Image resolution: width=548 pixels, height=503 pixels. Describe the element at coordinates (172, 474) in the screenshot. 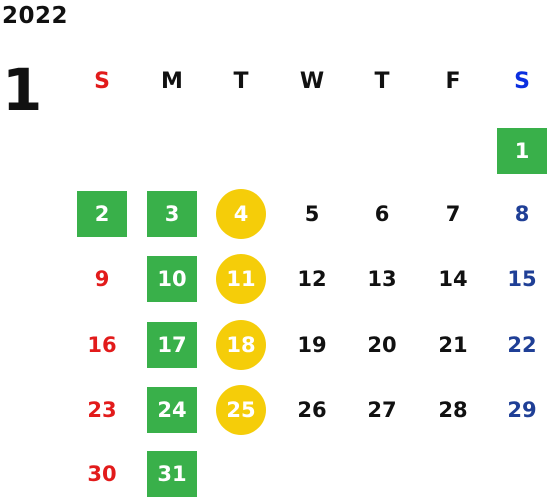

I see `day-cell-green: 31` at that location.